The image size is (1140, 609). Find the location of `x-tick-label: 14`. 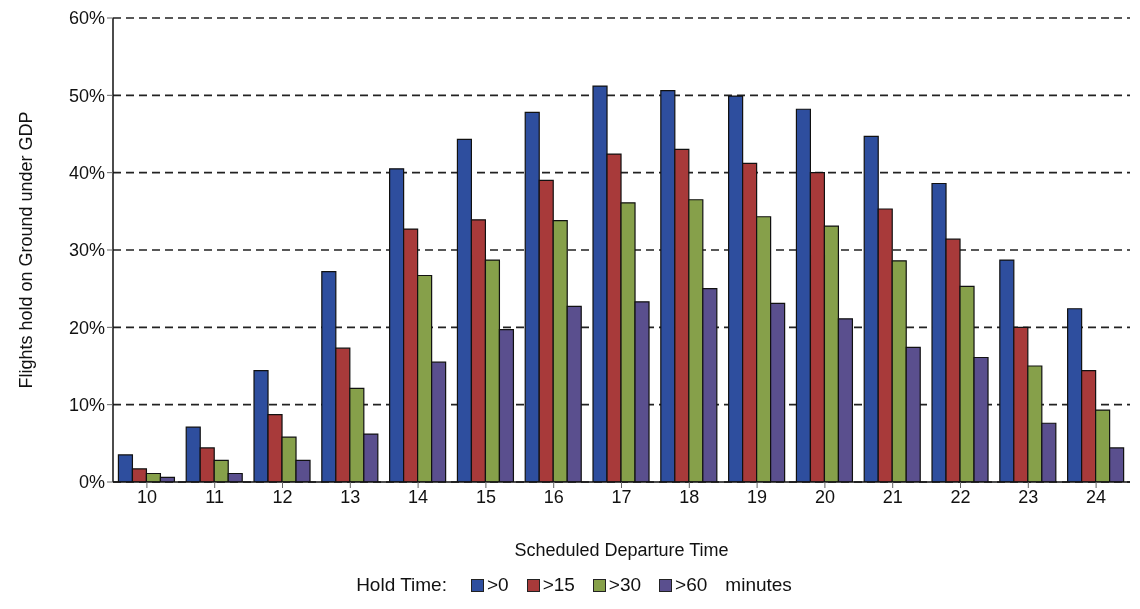

x-tick-label: 14 is located at coordinates (418, 496).